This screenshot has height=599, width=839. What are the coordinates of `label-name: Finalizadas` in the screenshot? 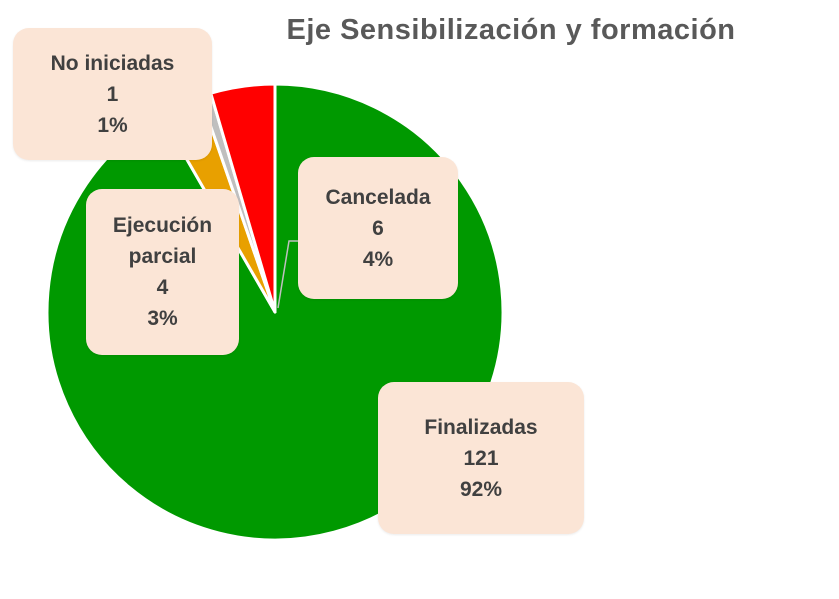 It's located at (481, 427).